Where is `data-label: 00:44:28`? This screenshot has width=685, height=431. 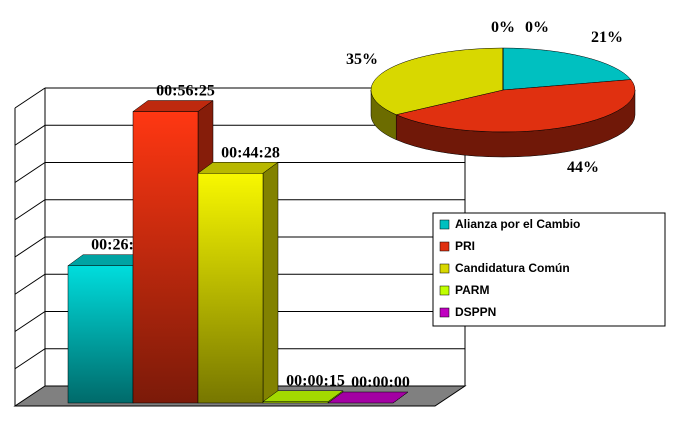 data-label: 00:44:28 is located at coordinates (250, 152).